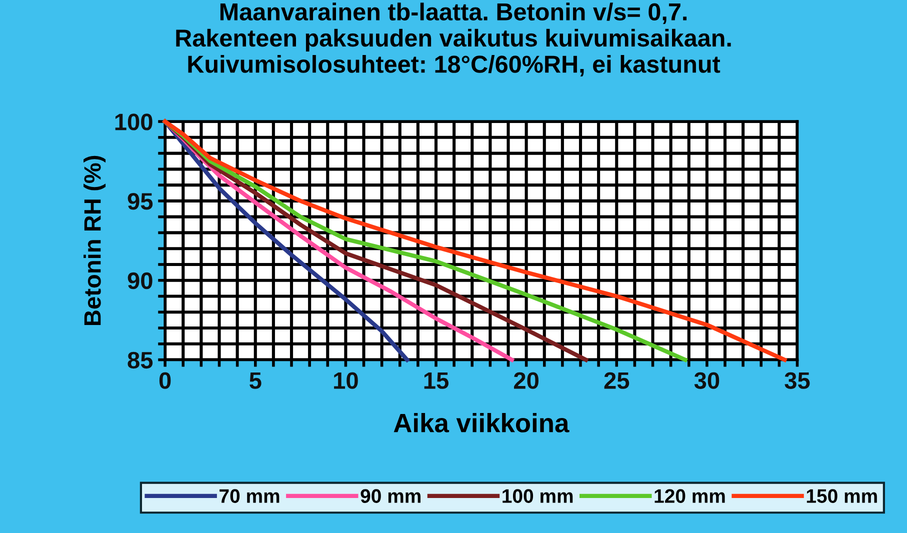  I want to click on y-tick-label: 95, so click(140, 201).